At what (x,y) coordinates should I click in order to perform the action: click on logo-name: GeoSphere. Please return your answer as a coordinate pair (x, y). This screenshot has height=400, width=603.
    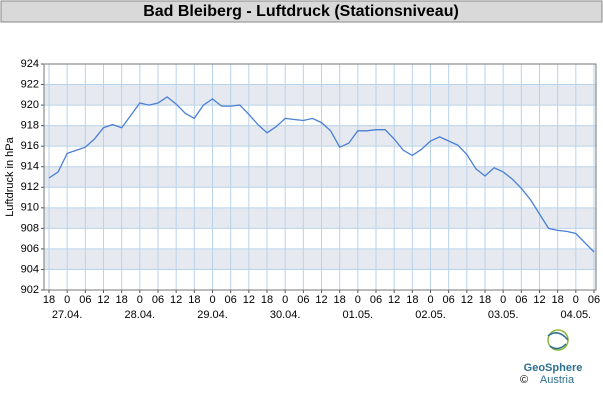
    Looking at the image, I should click on (553, 368).